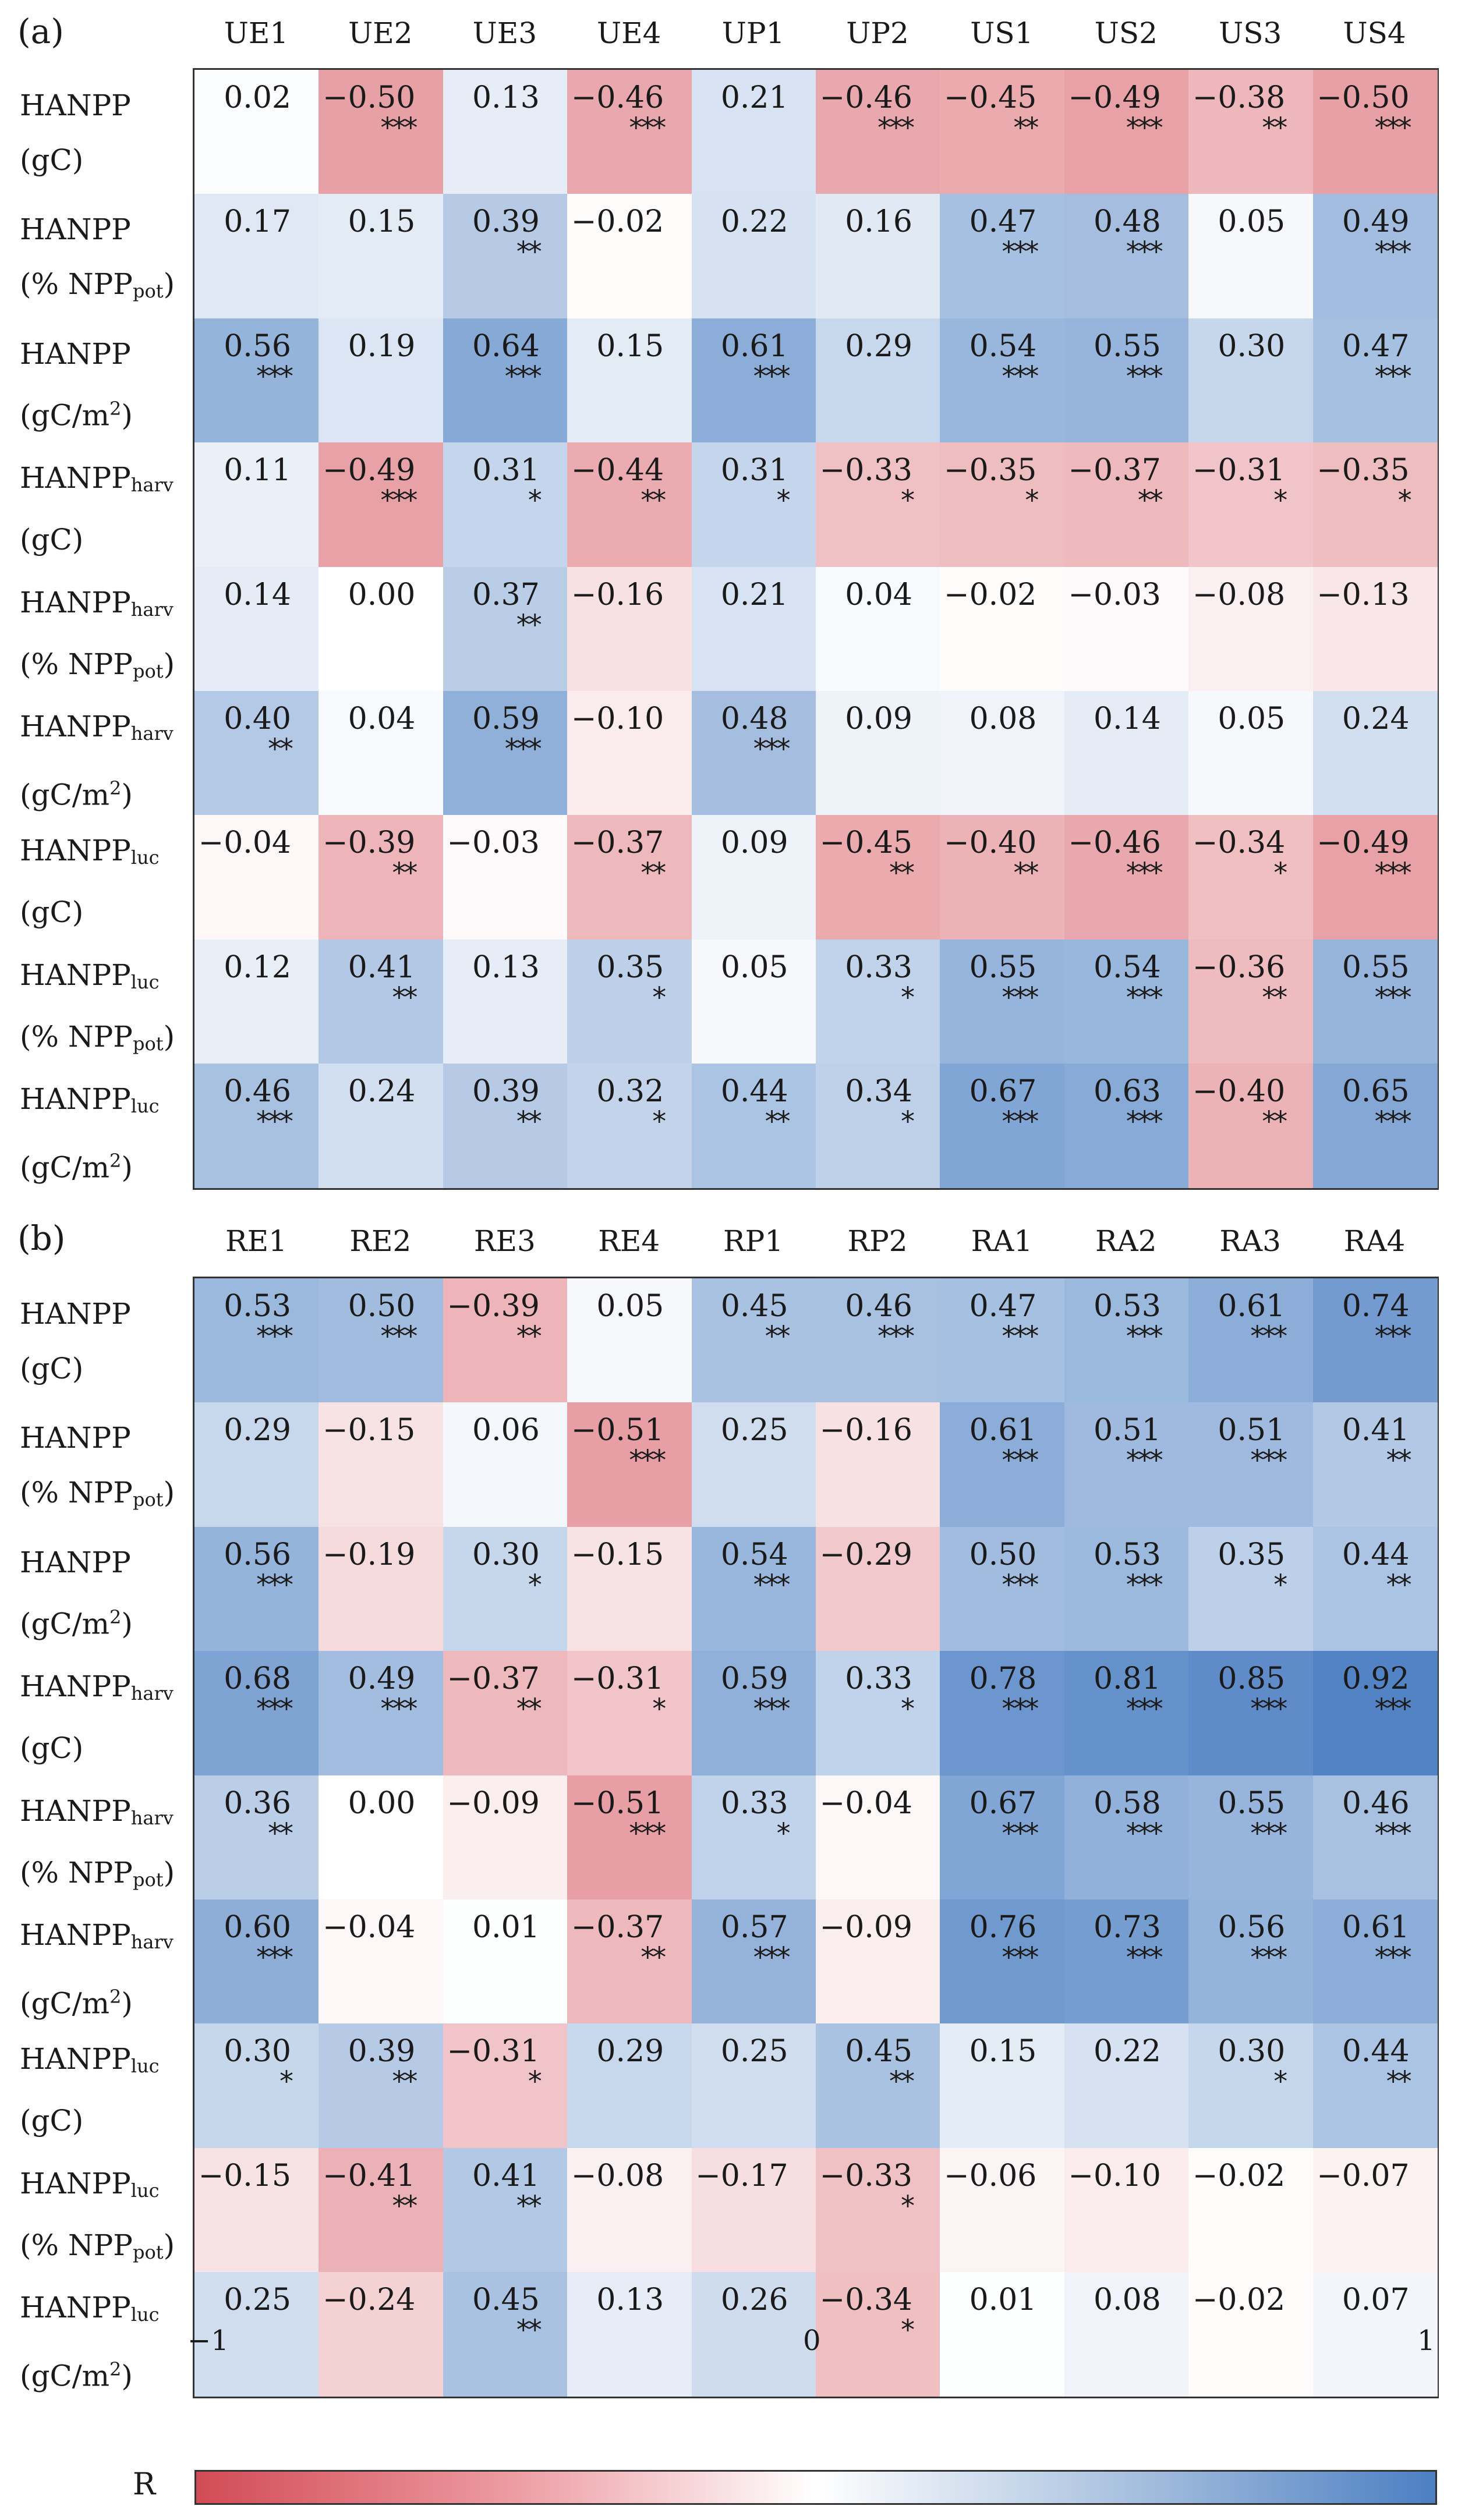 This screenshot has height=2520, width=1472. What do you see at coordinates (1251, 1588) in the screenshot?
I see `heatmap-cell: 0.35 *` at bounding box center [1251, 1588].